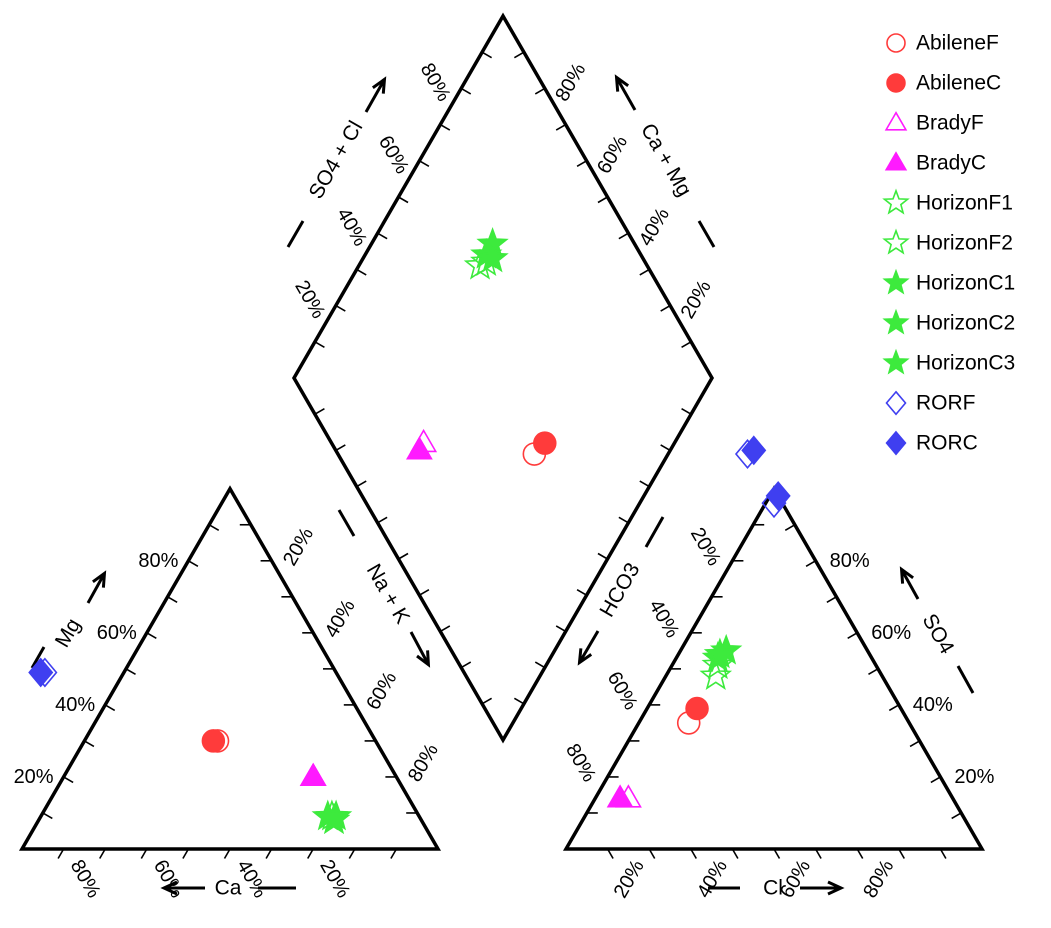 The height and width of the screenshot is (928, 1051). What do you see at coordinates (712, 879) in the screenshot?
I see `cl-tick-label: 40%` at bounding box center [712, 879].